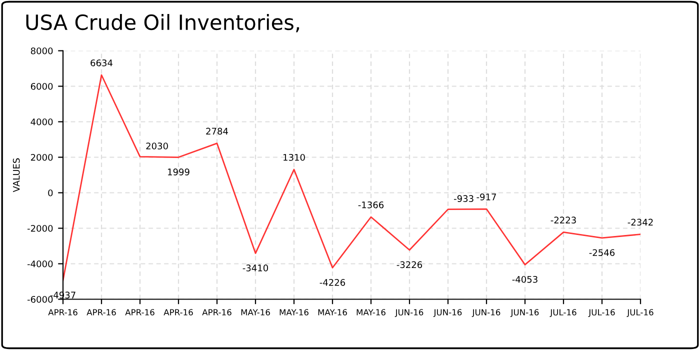  Describe the element at coordinates (101, 62) in the screenshot. I see `data-label: 6634` at that location.